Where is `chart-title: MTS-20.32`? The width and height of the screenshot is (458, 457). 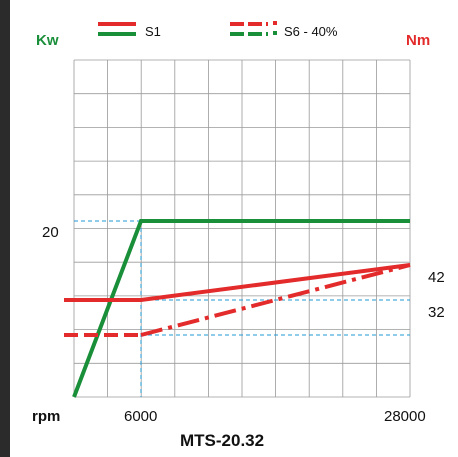
chart-title: MTS-20.32 is located at coordinates (222, 440).